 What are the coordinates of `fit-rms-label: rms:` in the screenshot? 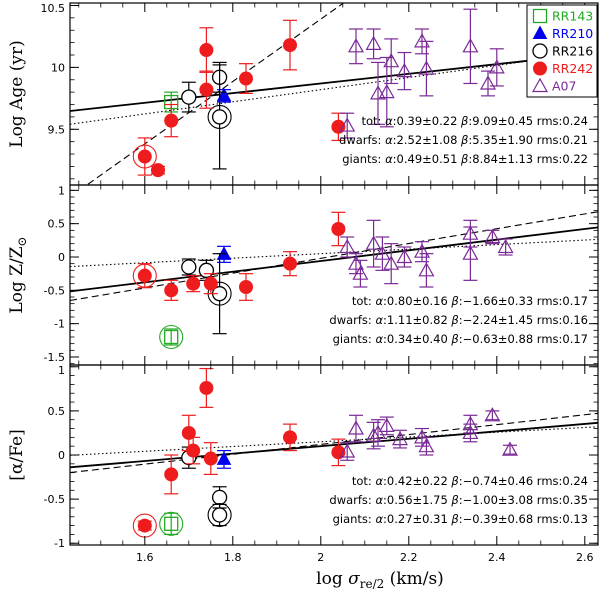 It's located at (547, 140).